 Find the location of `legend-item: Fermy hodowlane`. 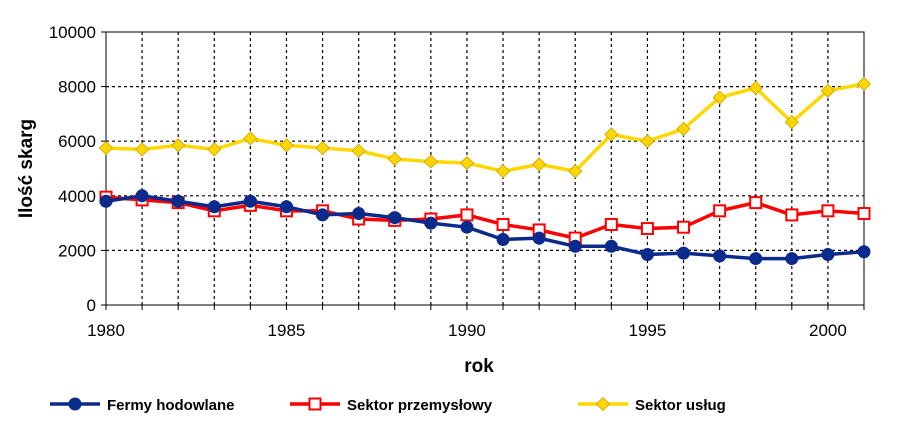

legend-item: Fermy hodowlane is located at coordinates (142, 405).